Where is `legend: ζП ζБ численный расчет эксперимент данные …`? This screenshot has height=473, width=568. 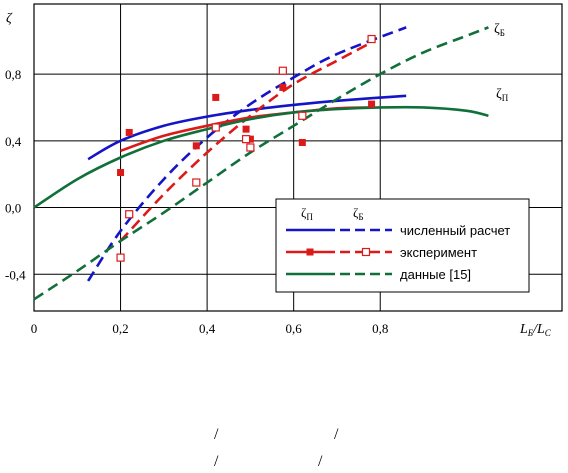
legend: ζП ζБ численный расчет эксперимент данные … is located at coordinates (402, 245).